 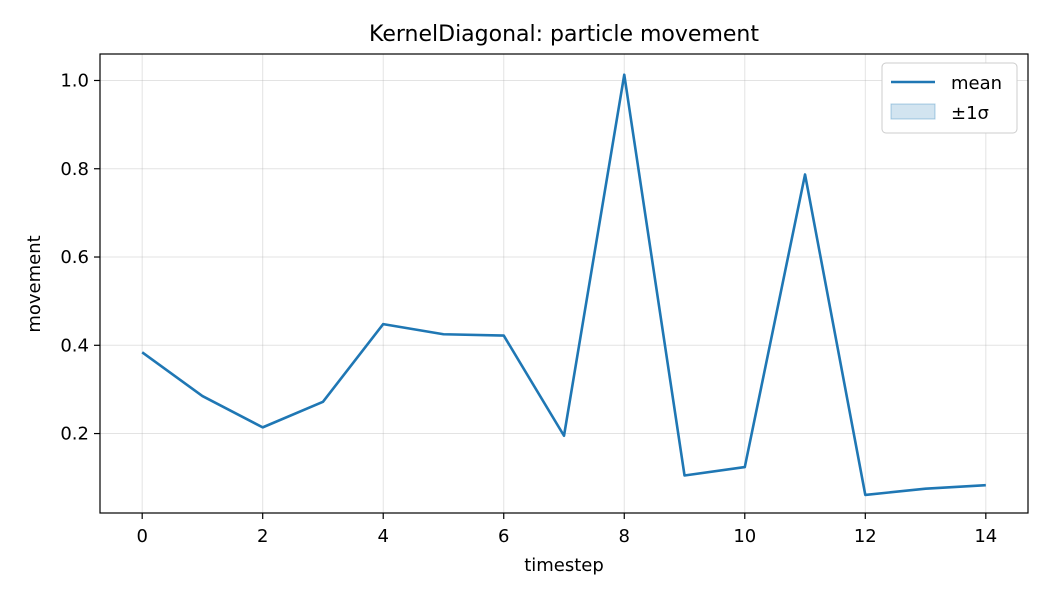 What do you see at coordinates (74, 345) in the screenshot?
I see `y-tick-label: 0.4` at bounding box center [74, 345].